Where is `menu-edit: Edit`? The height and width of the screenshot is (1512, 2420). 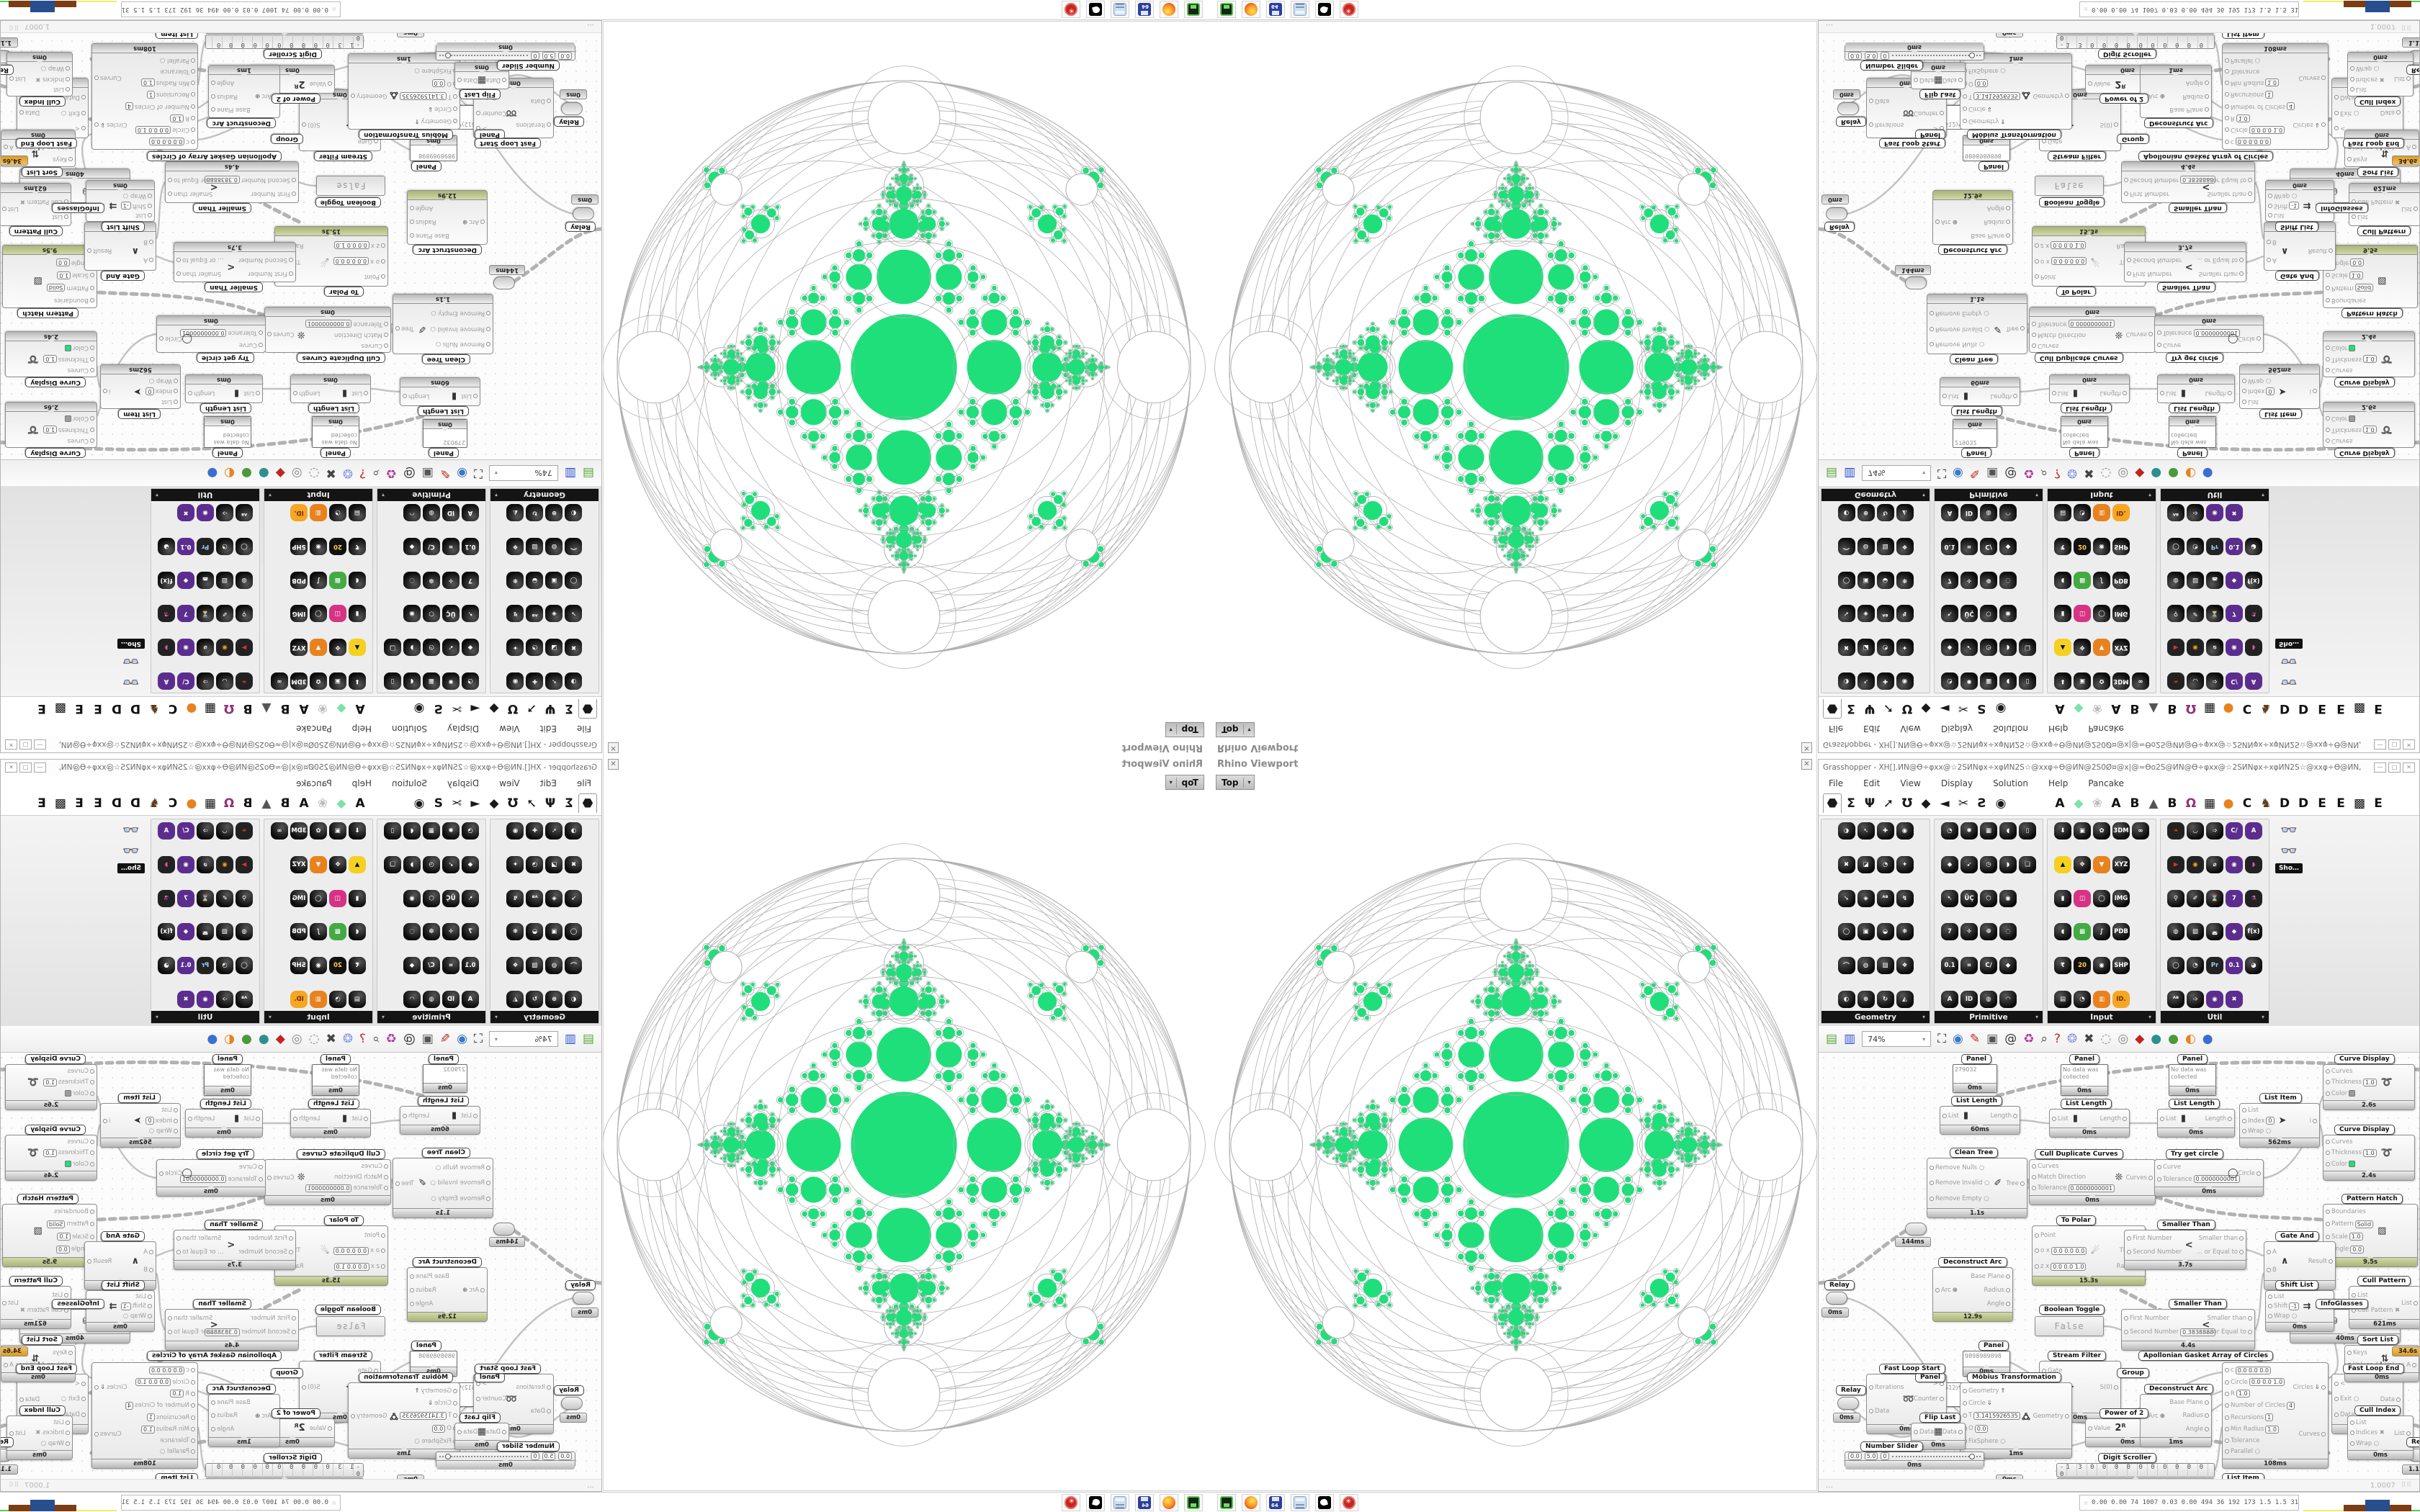 menu-edit: Edit is located at coordinates (548, 729).